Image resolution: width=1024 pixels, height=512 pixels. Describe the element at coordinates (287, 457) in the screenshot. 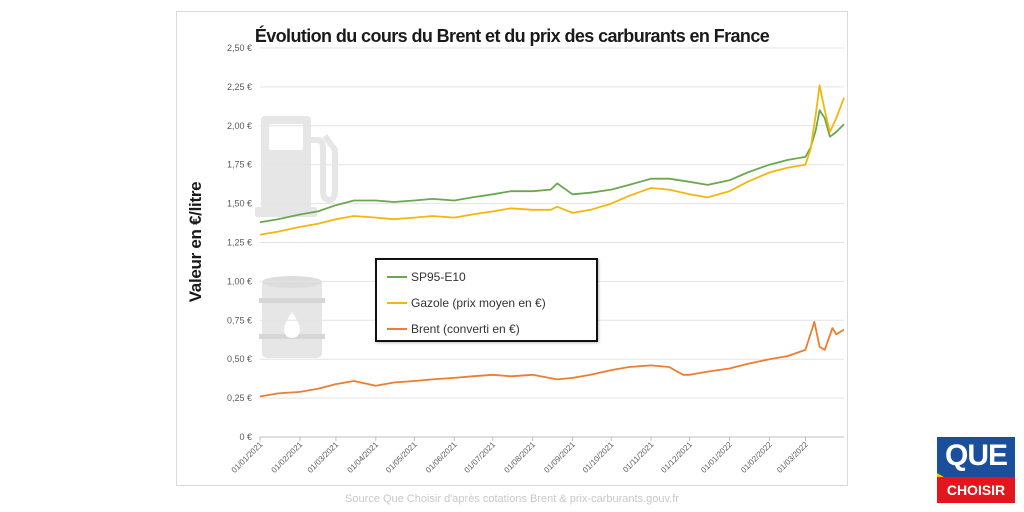

I see `x-tick-label-1: 01/02/2021` at that location.